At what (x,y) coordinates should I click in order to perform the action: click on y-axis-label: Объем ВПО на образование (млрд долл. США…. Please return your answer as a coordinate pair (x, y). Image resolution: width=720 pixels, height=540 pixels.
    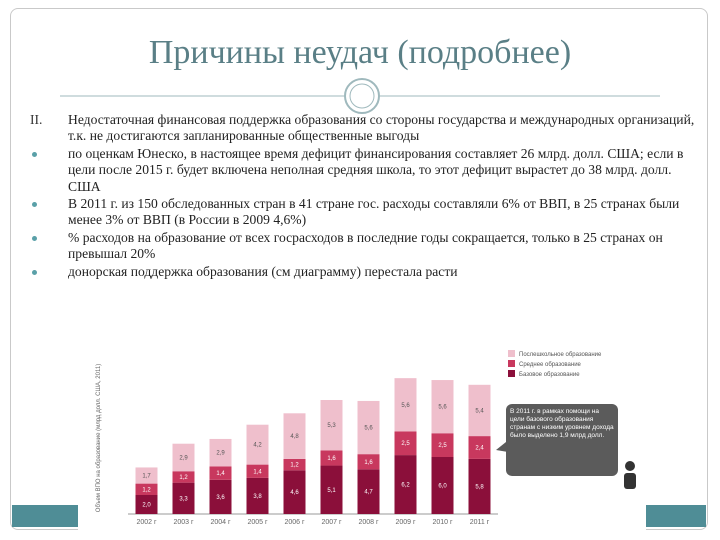
    Looking at the image, I should click on (99, 438).